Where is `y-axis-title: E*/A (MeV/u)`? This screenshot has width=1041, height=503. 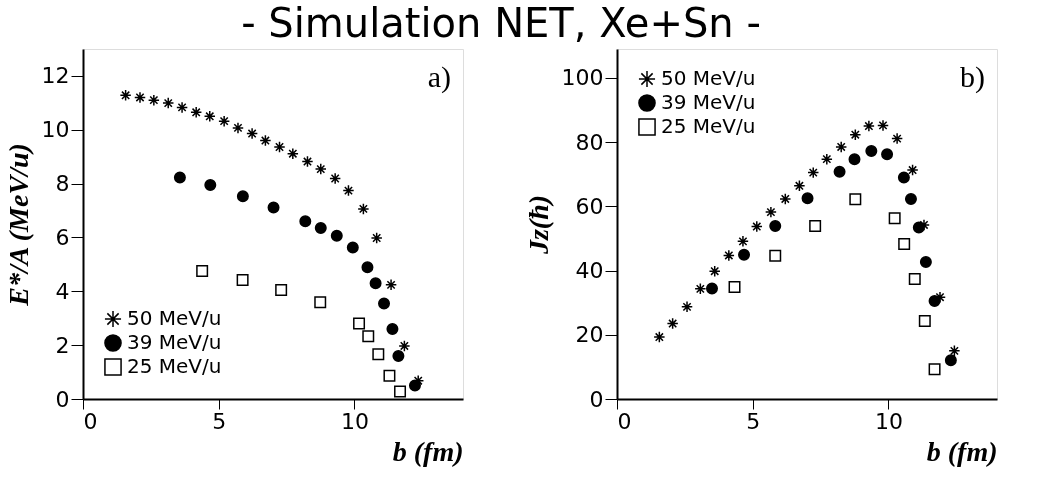 y-axis-title: E*/A (MeV/u) is located at coordinates (18, 225).